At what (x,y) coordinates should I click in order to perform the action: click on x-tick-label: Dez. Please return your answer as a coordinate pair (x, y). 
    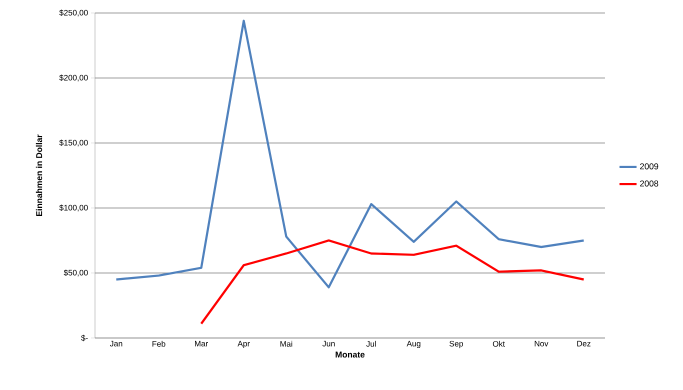
    Looking at the image, I should click on (583, 343).